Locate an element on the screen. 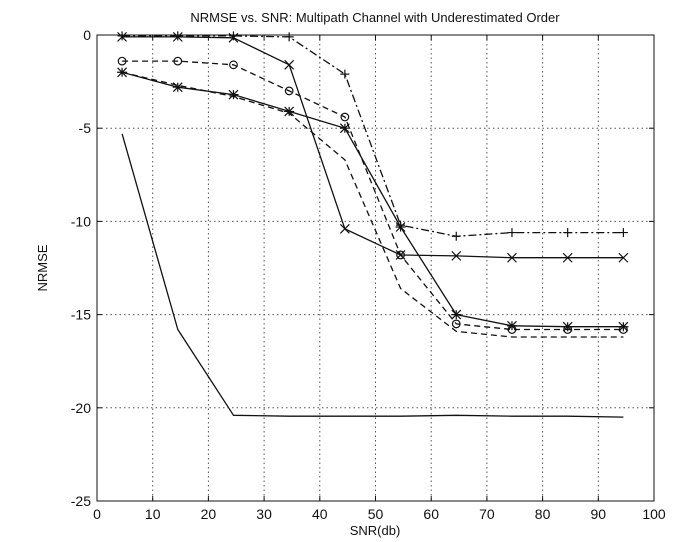 This screenshot has width=683, height=542. x-tick-label: 20 is located at coordinates (209, 514).